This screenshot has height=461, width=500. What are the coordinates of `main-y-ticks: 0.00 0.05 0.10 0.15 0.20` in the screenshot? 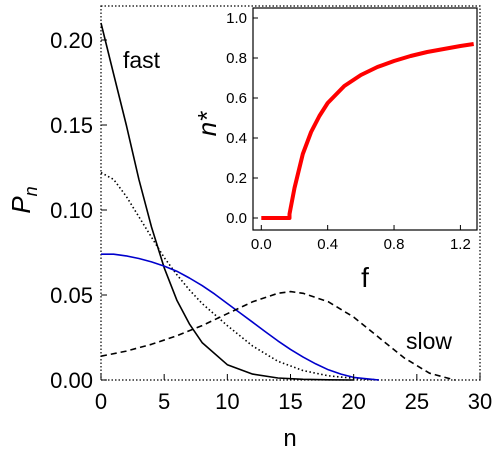 It's located at (78, 210).